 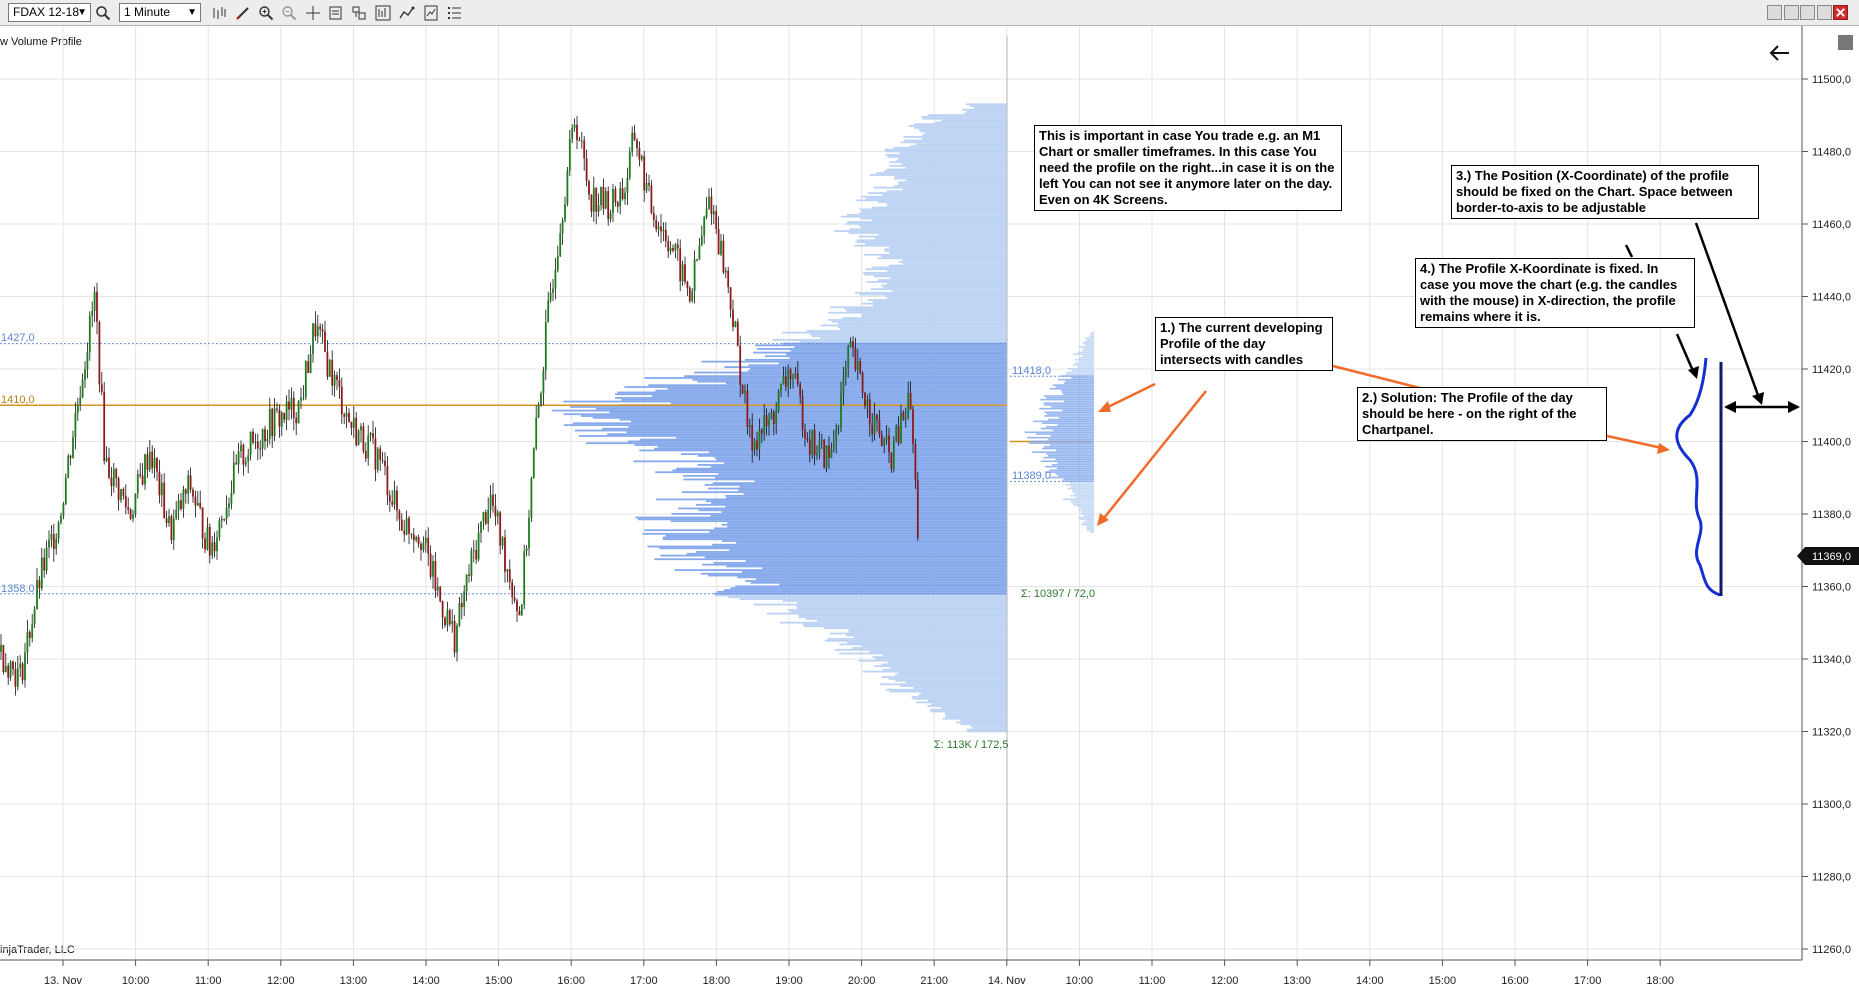 What do you see at coordinates (1831, 588) in the screenshot?
I see `price-tick-label: 11360,0` at bounding box center [1831, 588].